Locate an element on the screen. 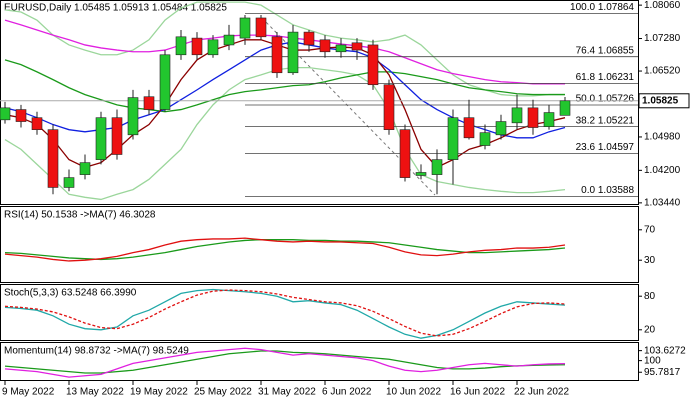  x-tick-label: 10 Jun 2022 is located at coordinates (413, 392).